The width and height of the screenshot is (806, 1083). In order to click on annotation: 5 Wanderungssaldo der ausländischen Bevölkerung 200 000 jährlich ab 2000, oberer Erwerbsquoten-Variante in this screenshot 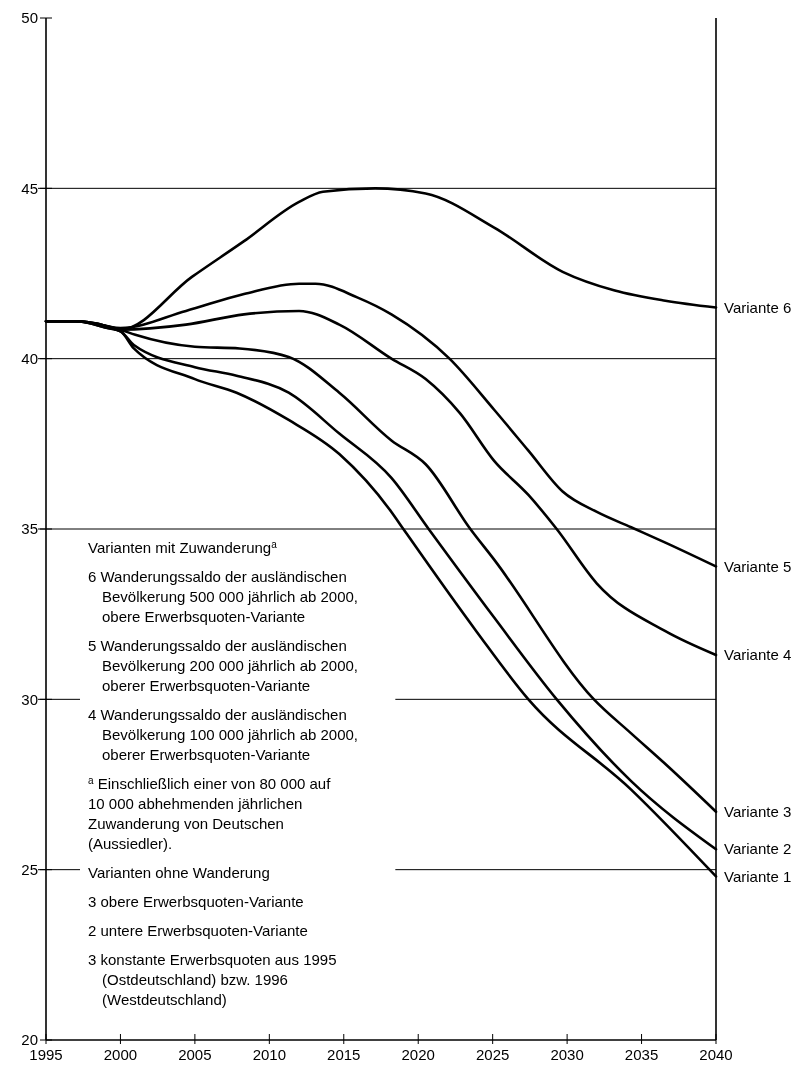, I will do `click(223, 665)`.